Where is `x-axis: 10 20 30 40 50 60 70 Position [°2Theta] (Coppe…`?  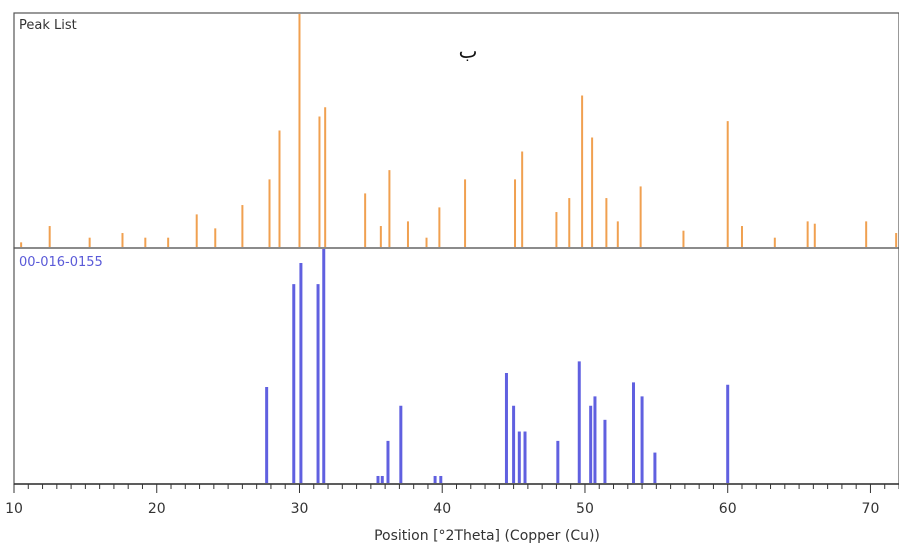
x-axis: 10 20 30 40 50 60 70 Position [°2Theta] (Coppe… is located at coordinates (452, 513).